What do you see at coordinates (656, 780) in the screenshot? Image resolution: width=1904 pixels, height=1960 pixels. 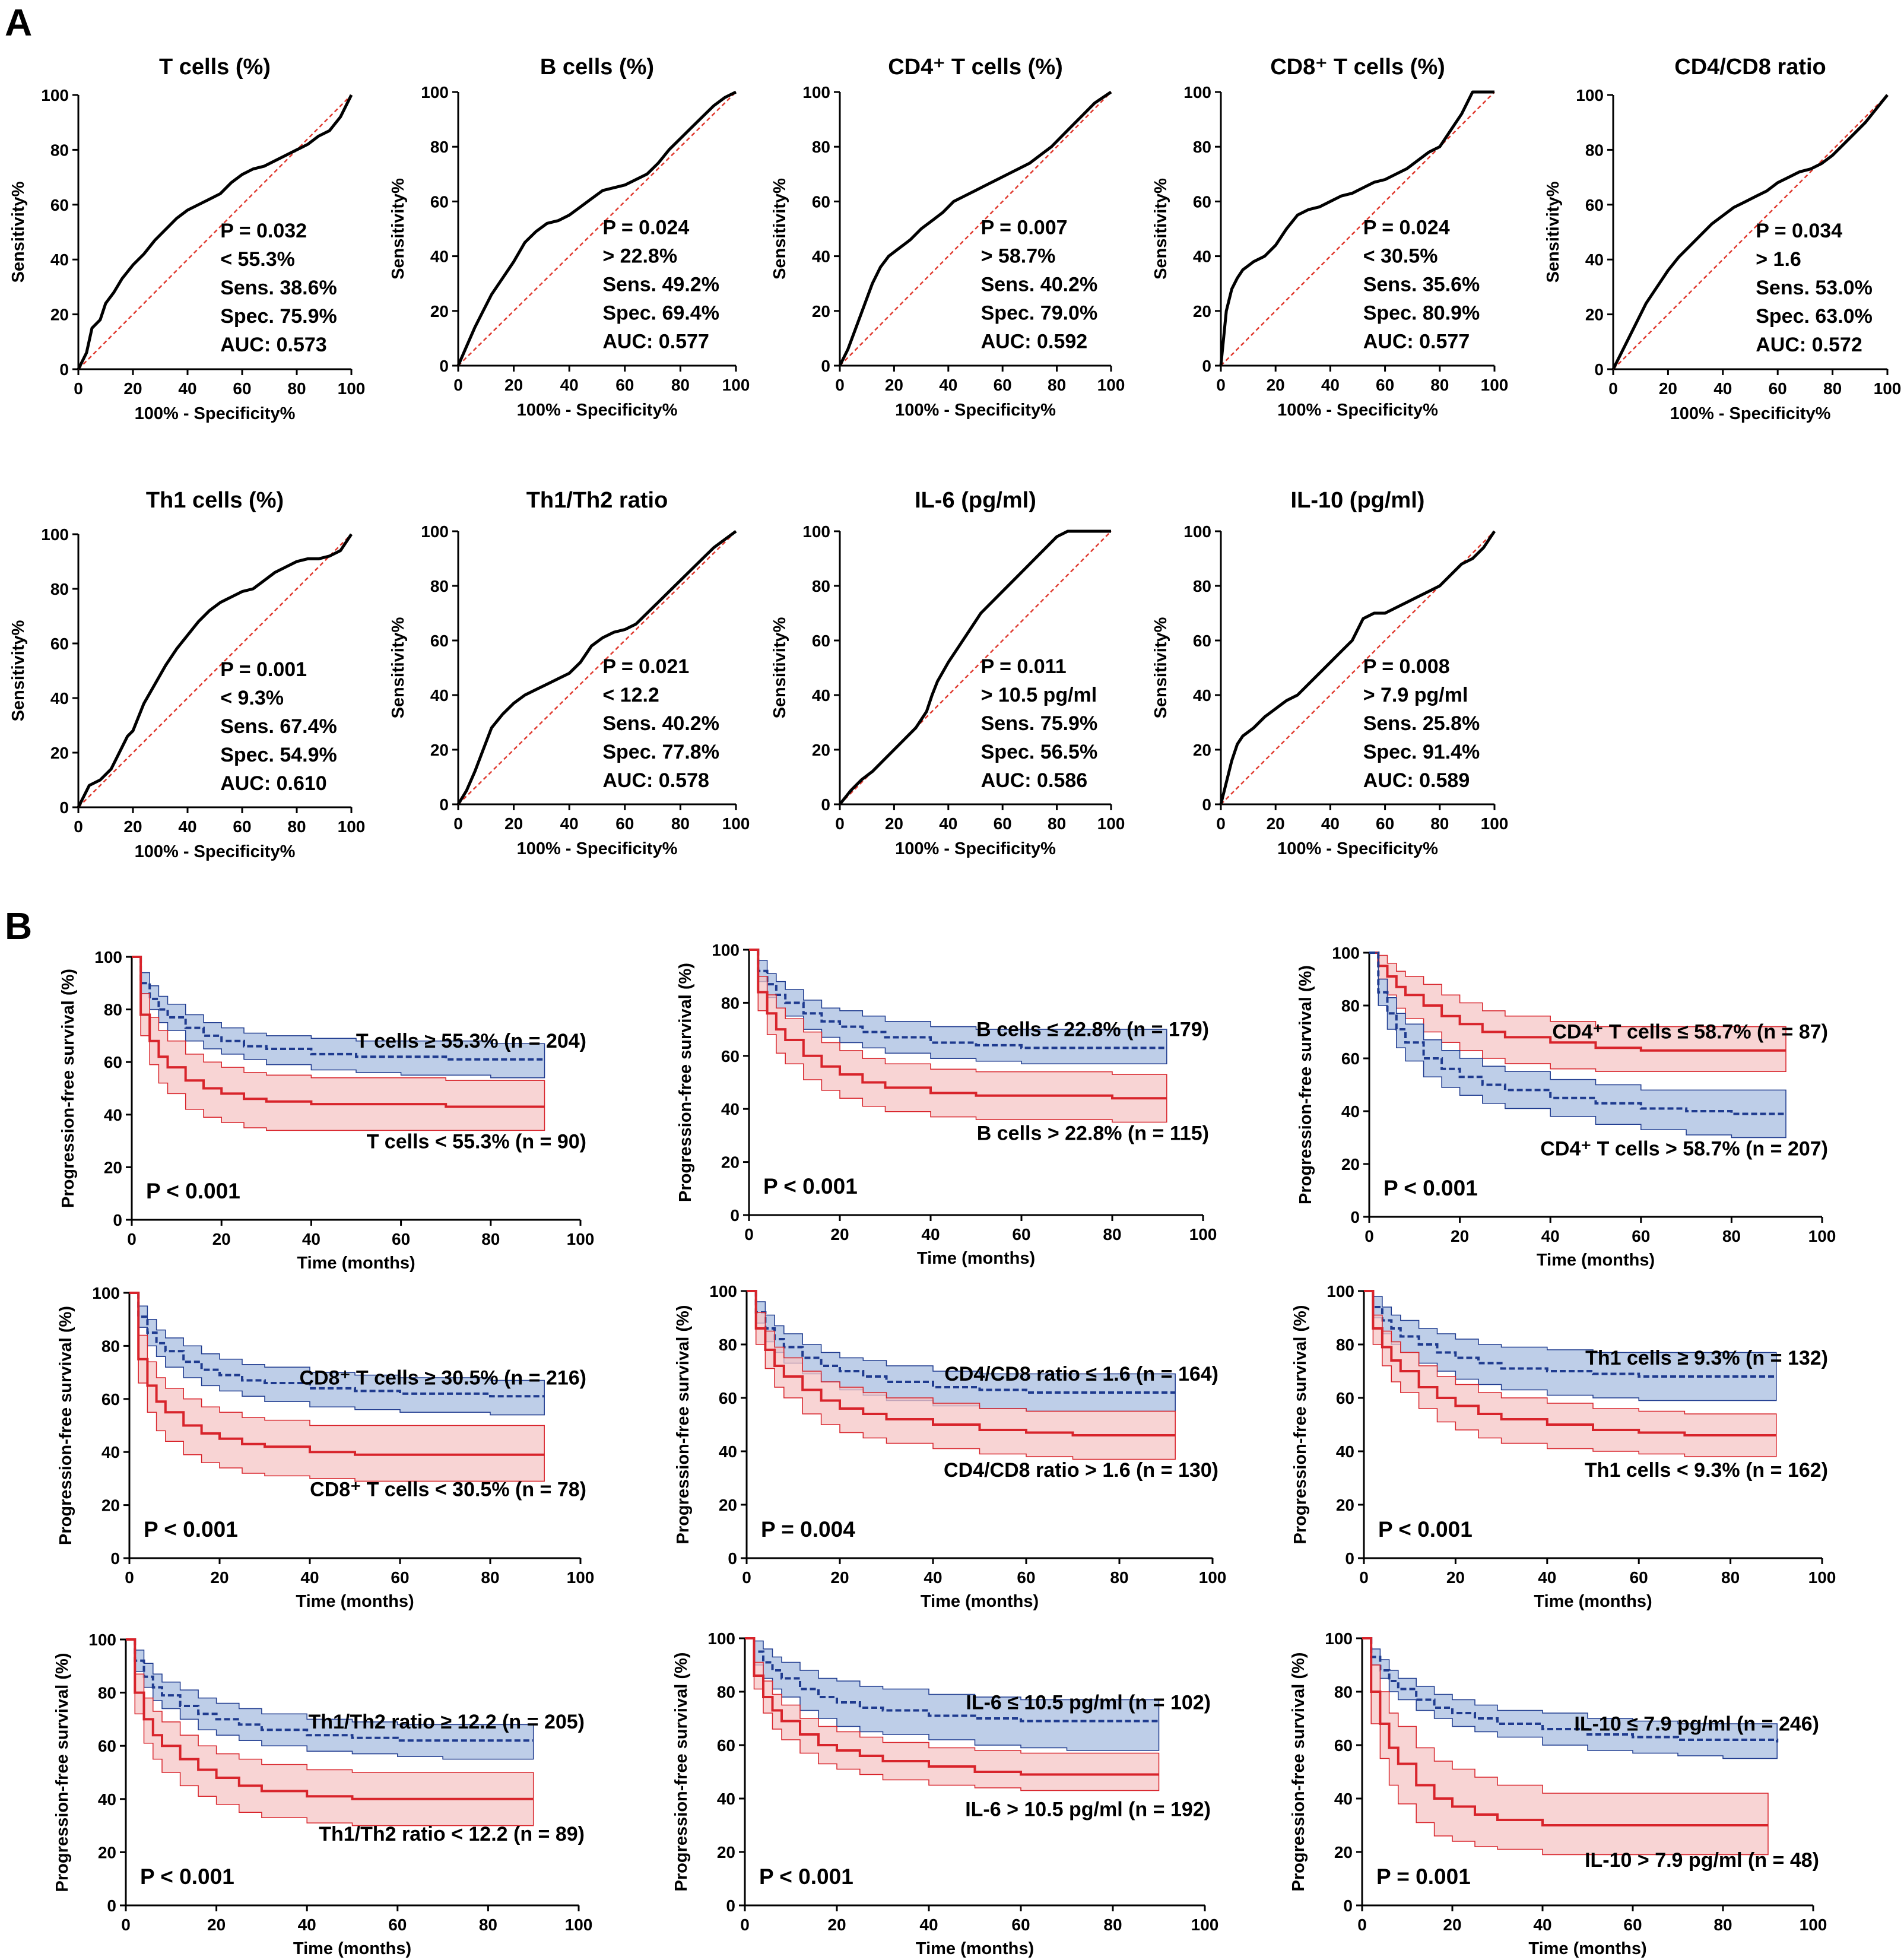 I see `stat-label: AUC: 0.578` at bounding box center [656, 780].